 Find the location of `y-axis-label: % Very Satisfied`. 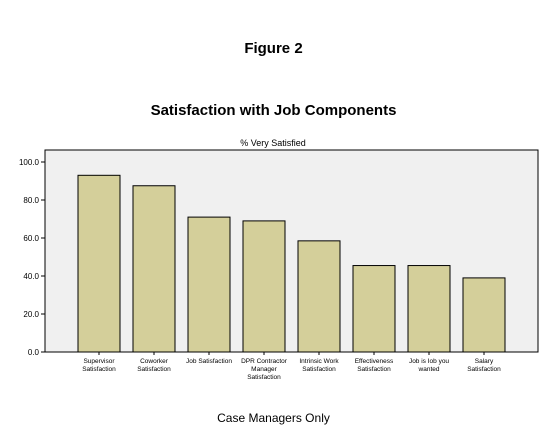

y-axis-label: % Very Satisfied is located at coordinates (273, 143).